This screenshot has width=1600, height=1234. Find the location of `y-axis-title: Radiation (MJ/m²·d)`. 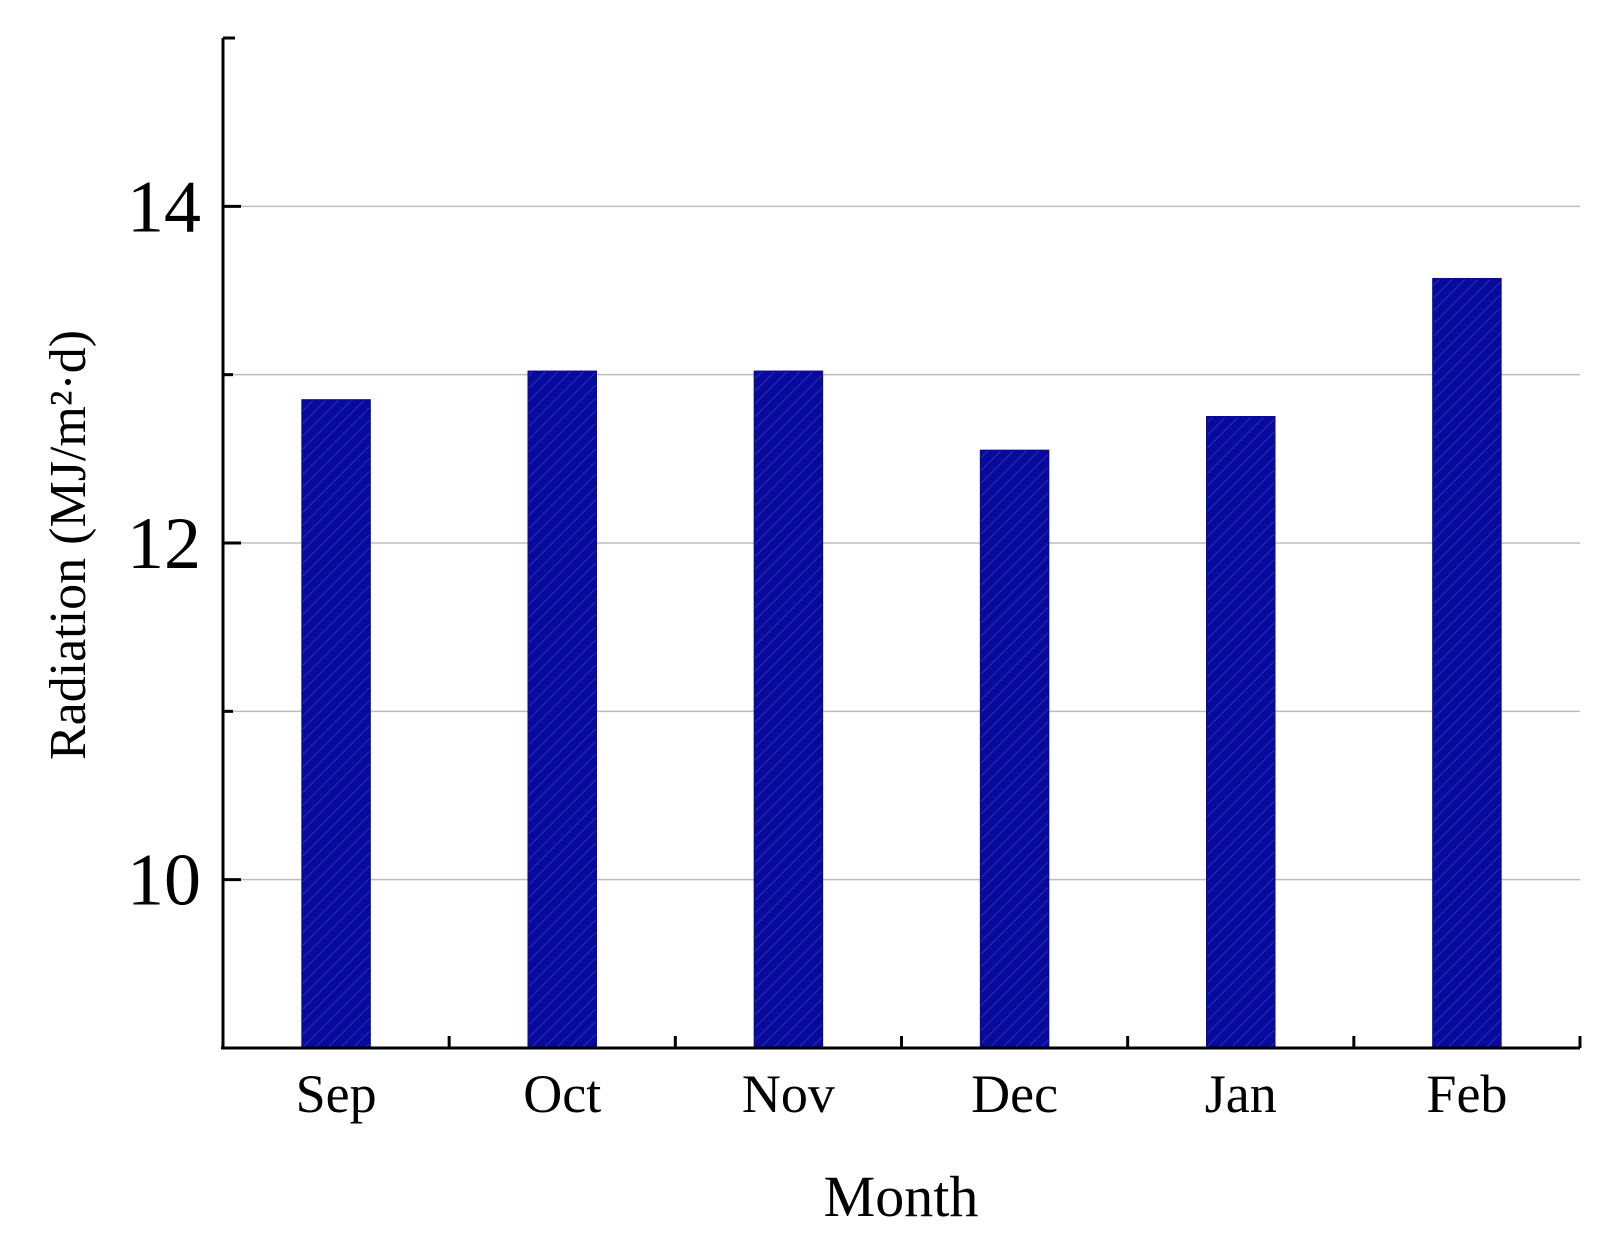

y-axis-title: Radiation (MJ/m²·d) is located at coordinates (68, 545).